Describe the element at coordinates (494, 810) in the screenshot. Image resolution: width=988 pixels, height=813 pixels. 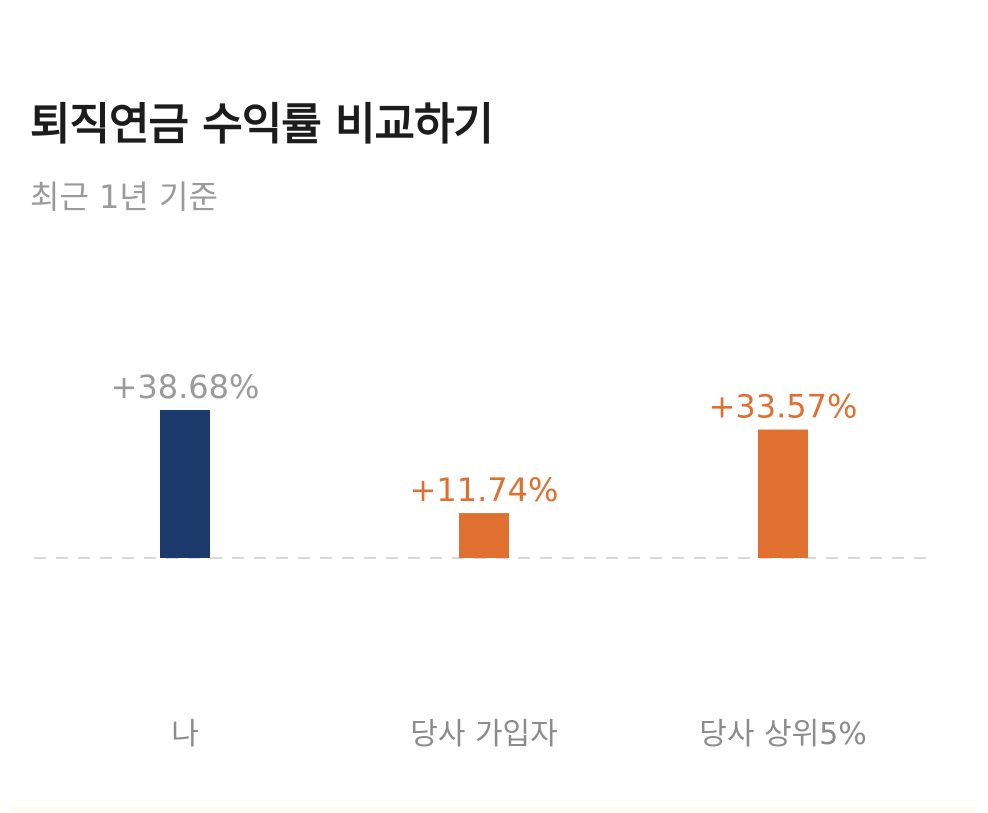
I see `bottom-strip` at that location.